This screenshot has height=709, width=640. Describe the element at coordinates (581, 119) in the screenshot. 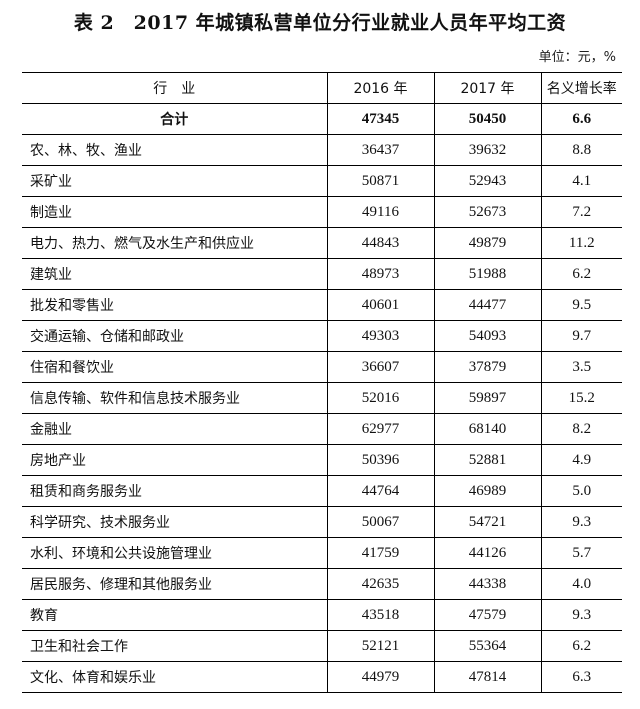

I see `total-growth: 6.6` at that location.